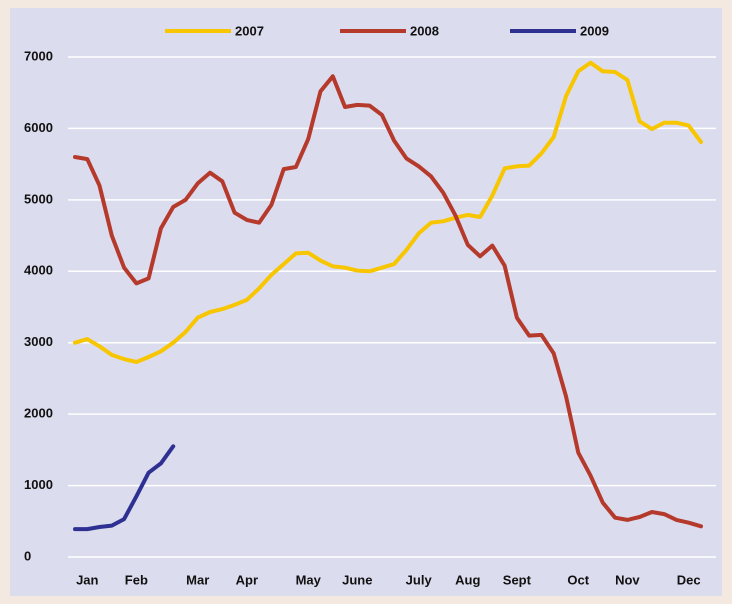 This screenshot has width=732, height=604. Describe the element at coordinates (578, 579) in the screenshot. I see `x-tick-label: Oct` at that location.